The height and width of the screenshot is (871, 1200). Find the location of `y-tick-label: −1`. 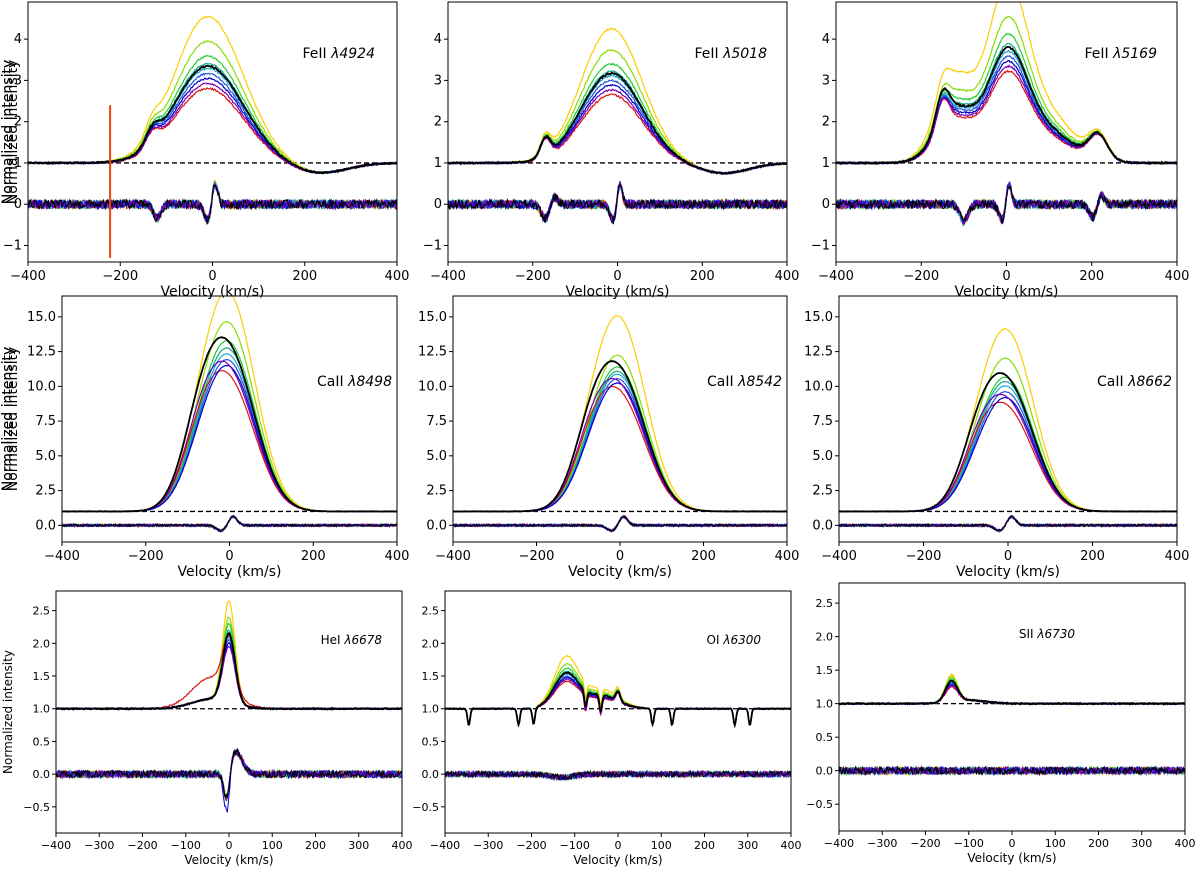

y-tick-label: −1 is located at coordinates (820, 245).